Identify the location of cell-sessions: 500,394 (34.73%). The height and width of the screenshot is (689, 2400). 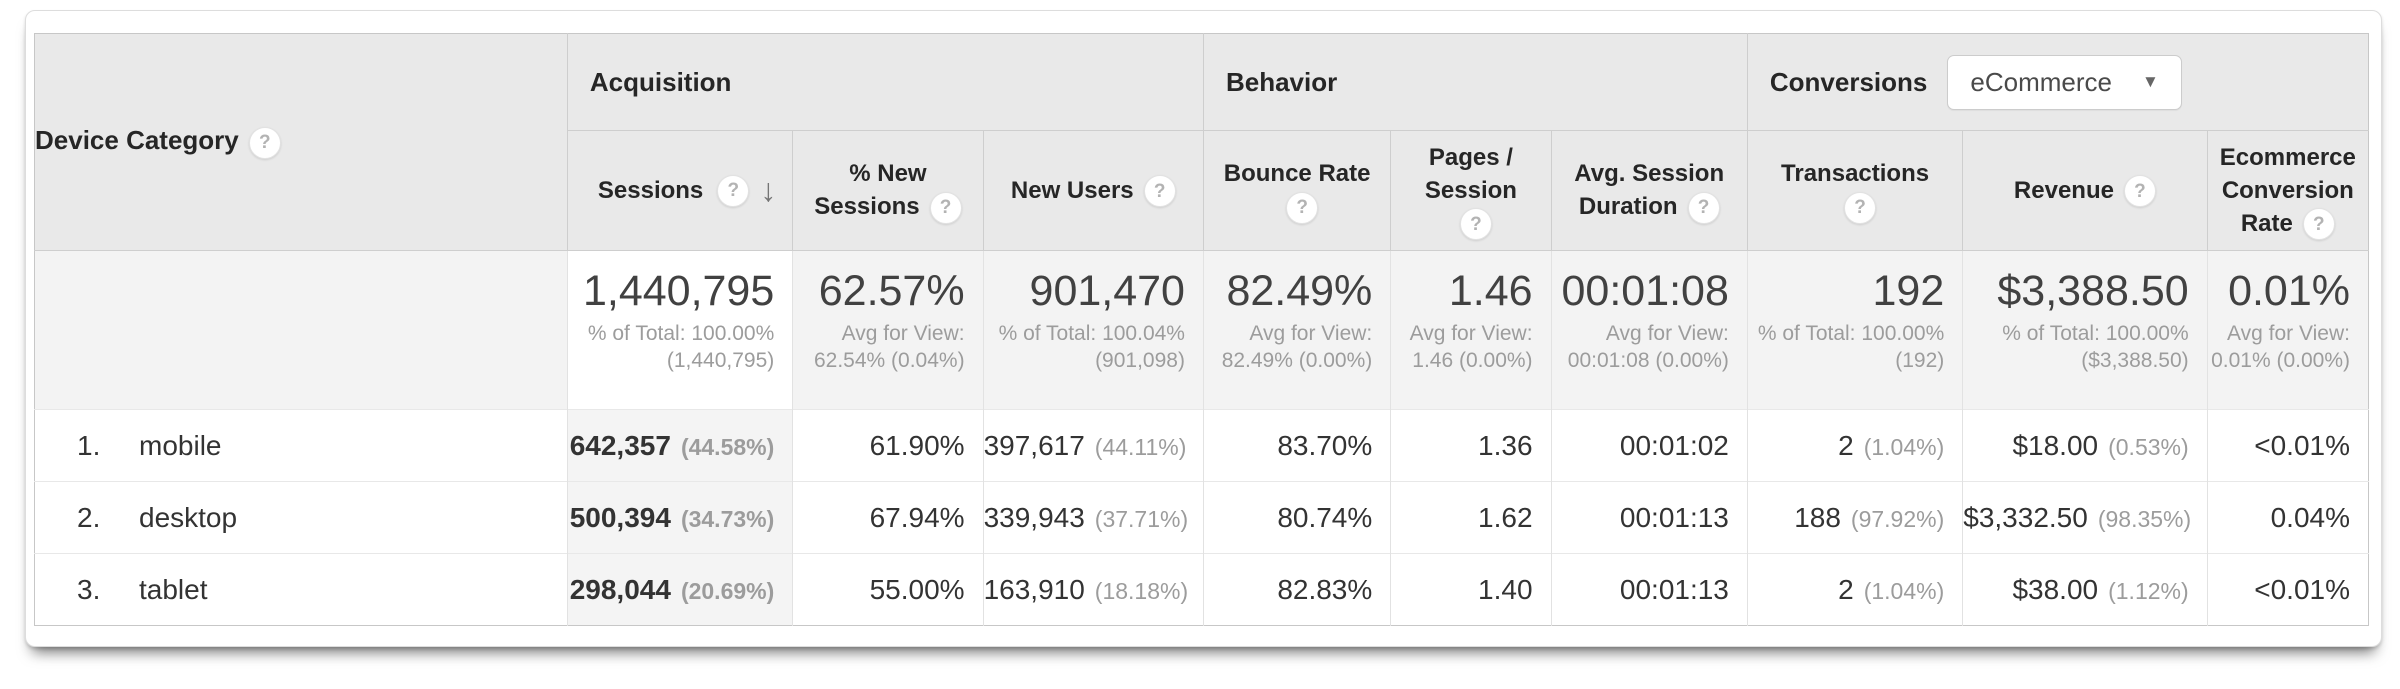
(680, 517).